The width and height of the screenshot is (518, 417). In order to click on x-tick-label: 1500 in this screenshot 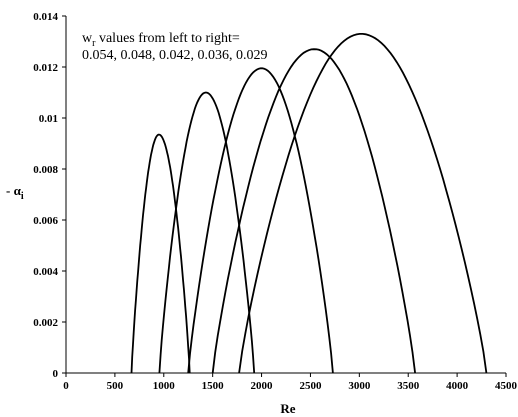, I will do `click(213, 386)`.